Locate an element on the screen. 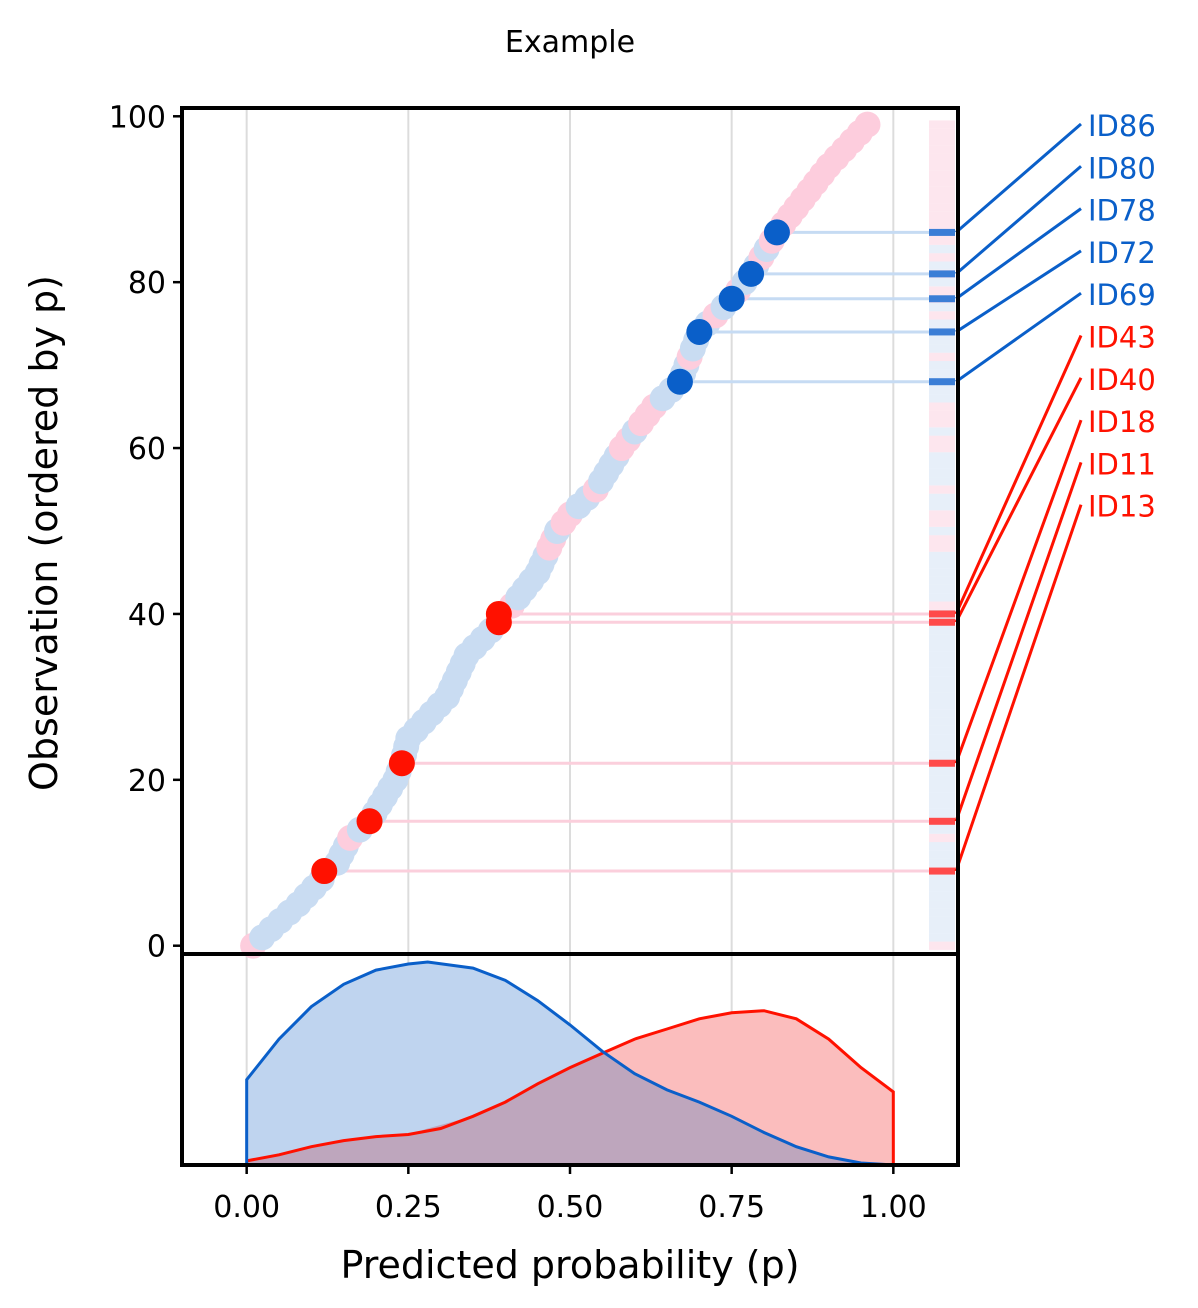 The height and width of the screenshot is (1308, 1198). highlight-point-ID11 is located at coordinates (369, 821).